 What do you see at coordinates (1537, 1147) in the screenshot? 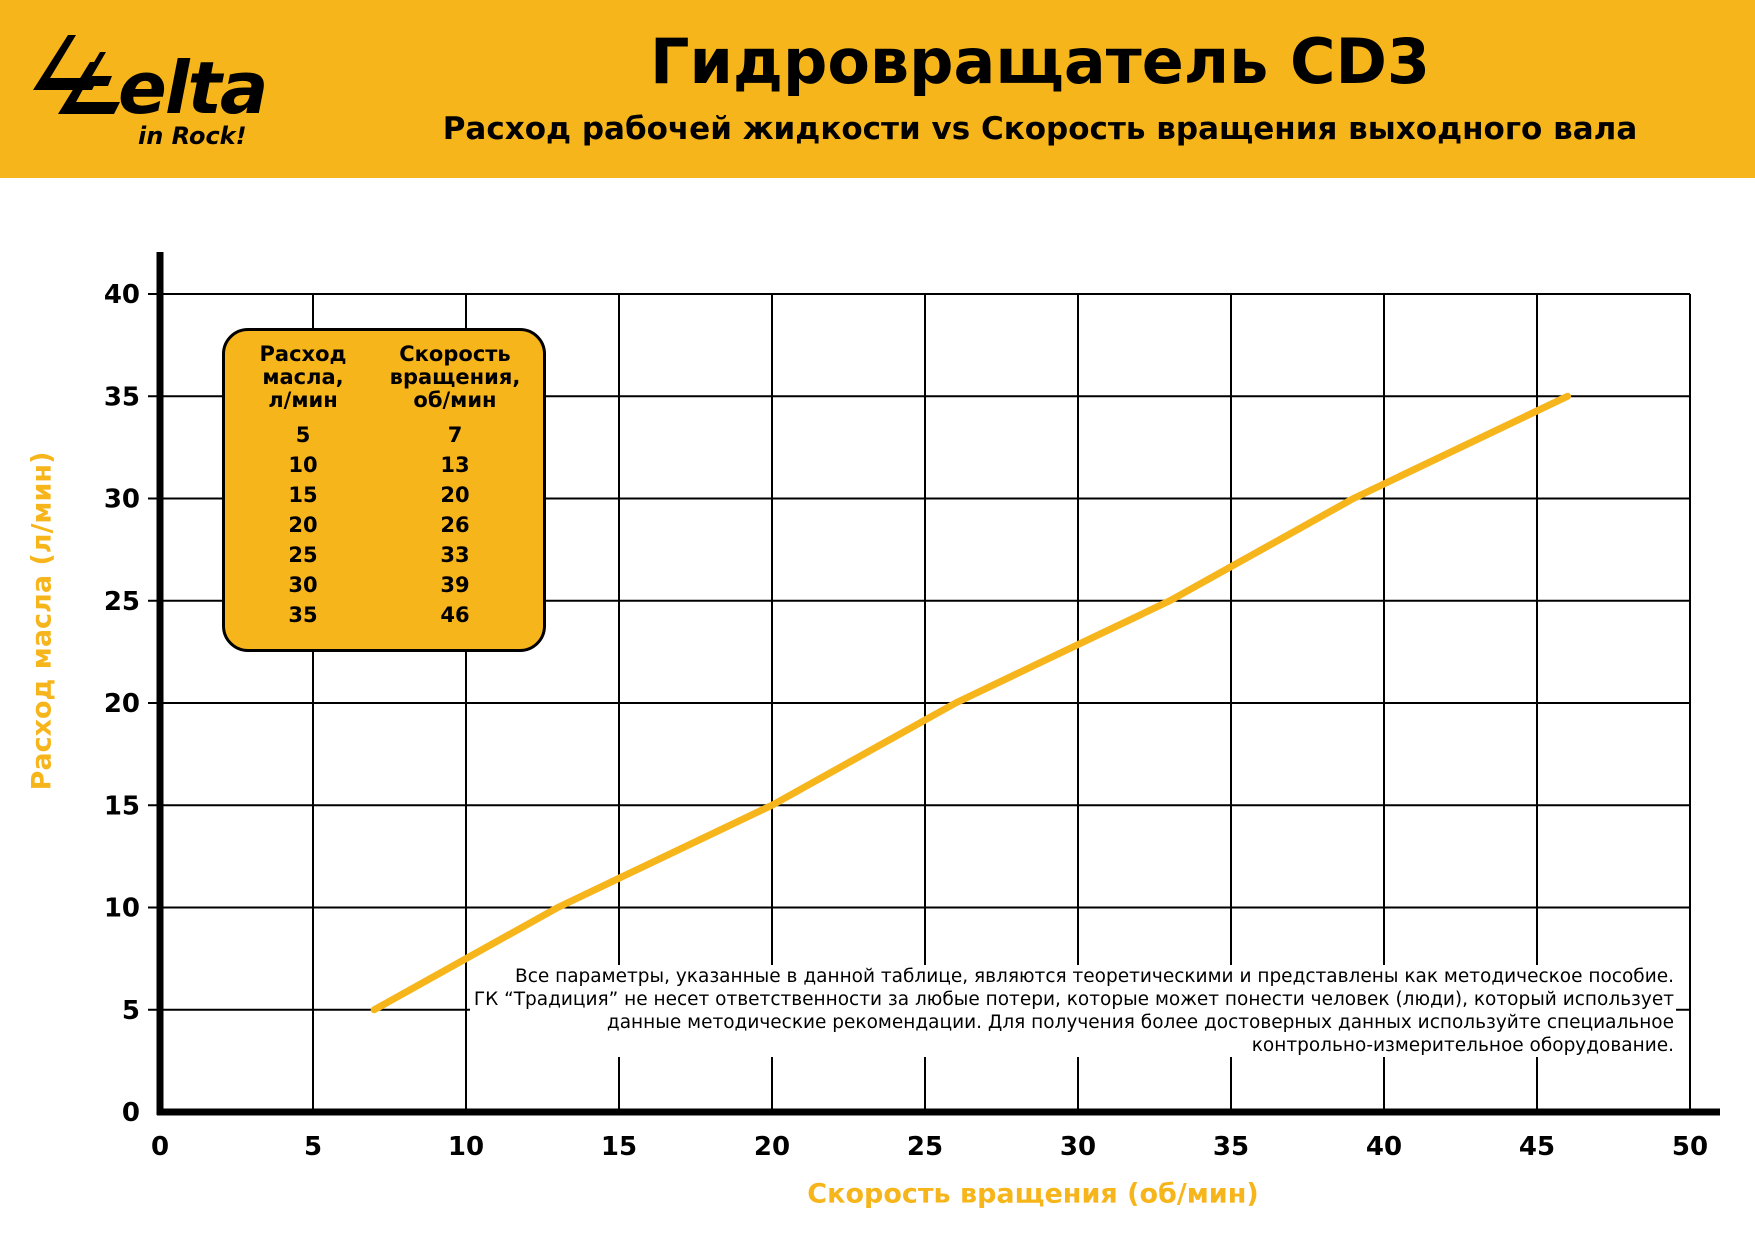
I see `x-tick-label: 45` at bounding box center [1537, 1147].